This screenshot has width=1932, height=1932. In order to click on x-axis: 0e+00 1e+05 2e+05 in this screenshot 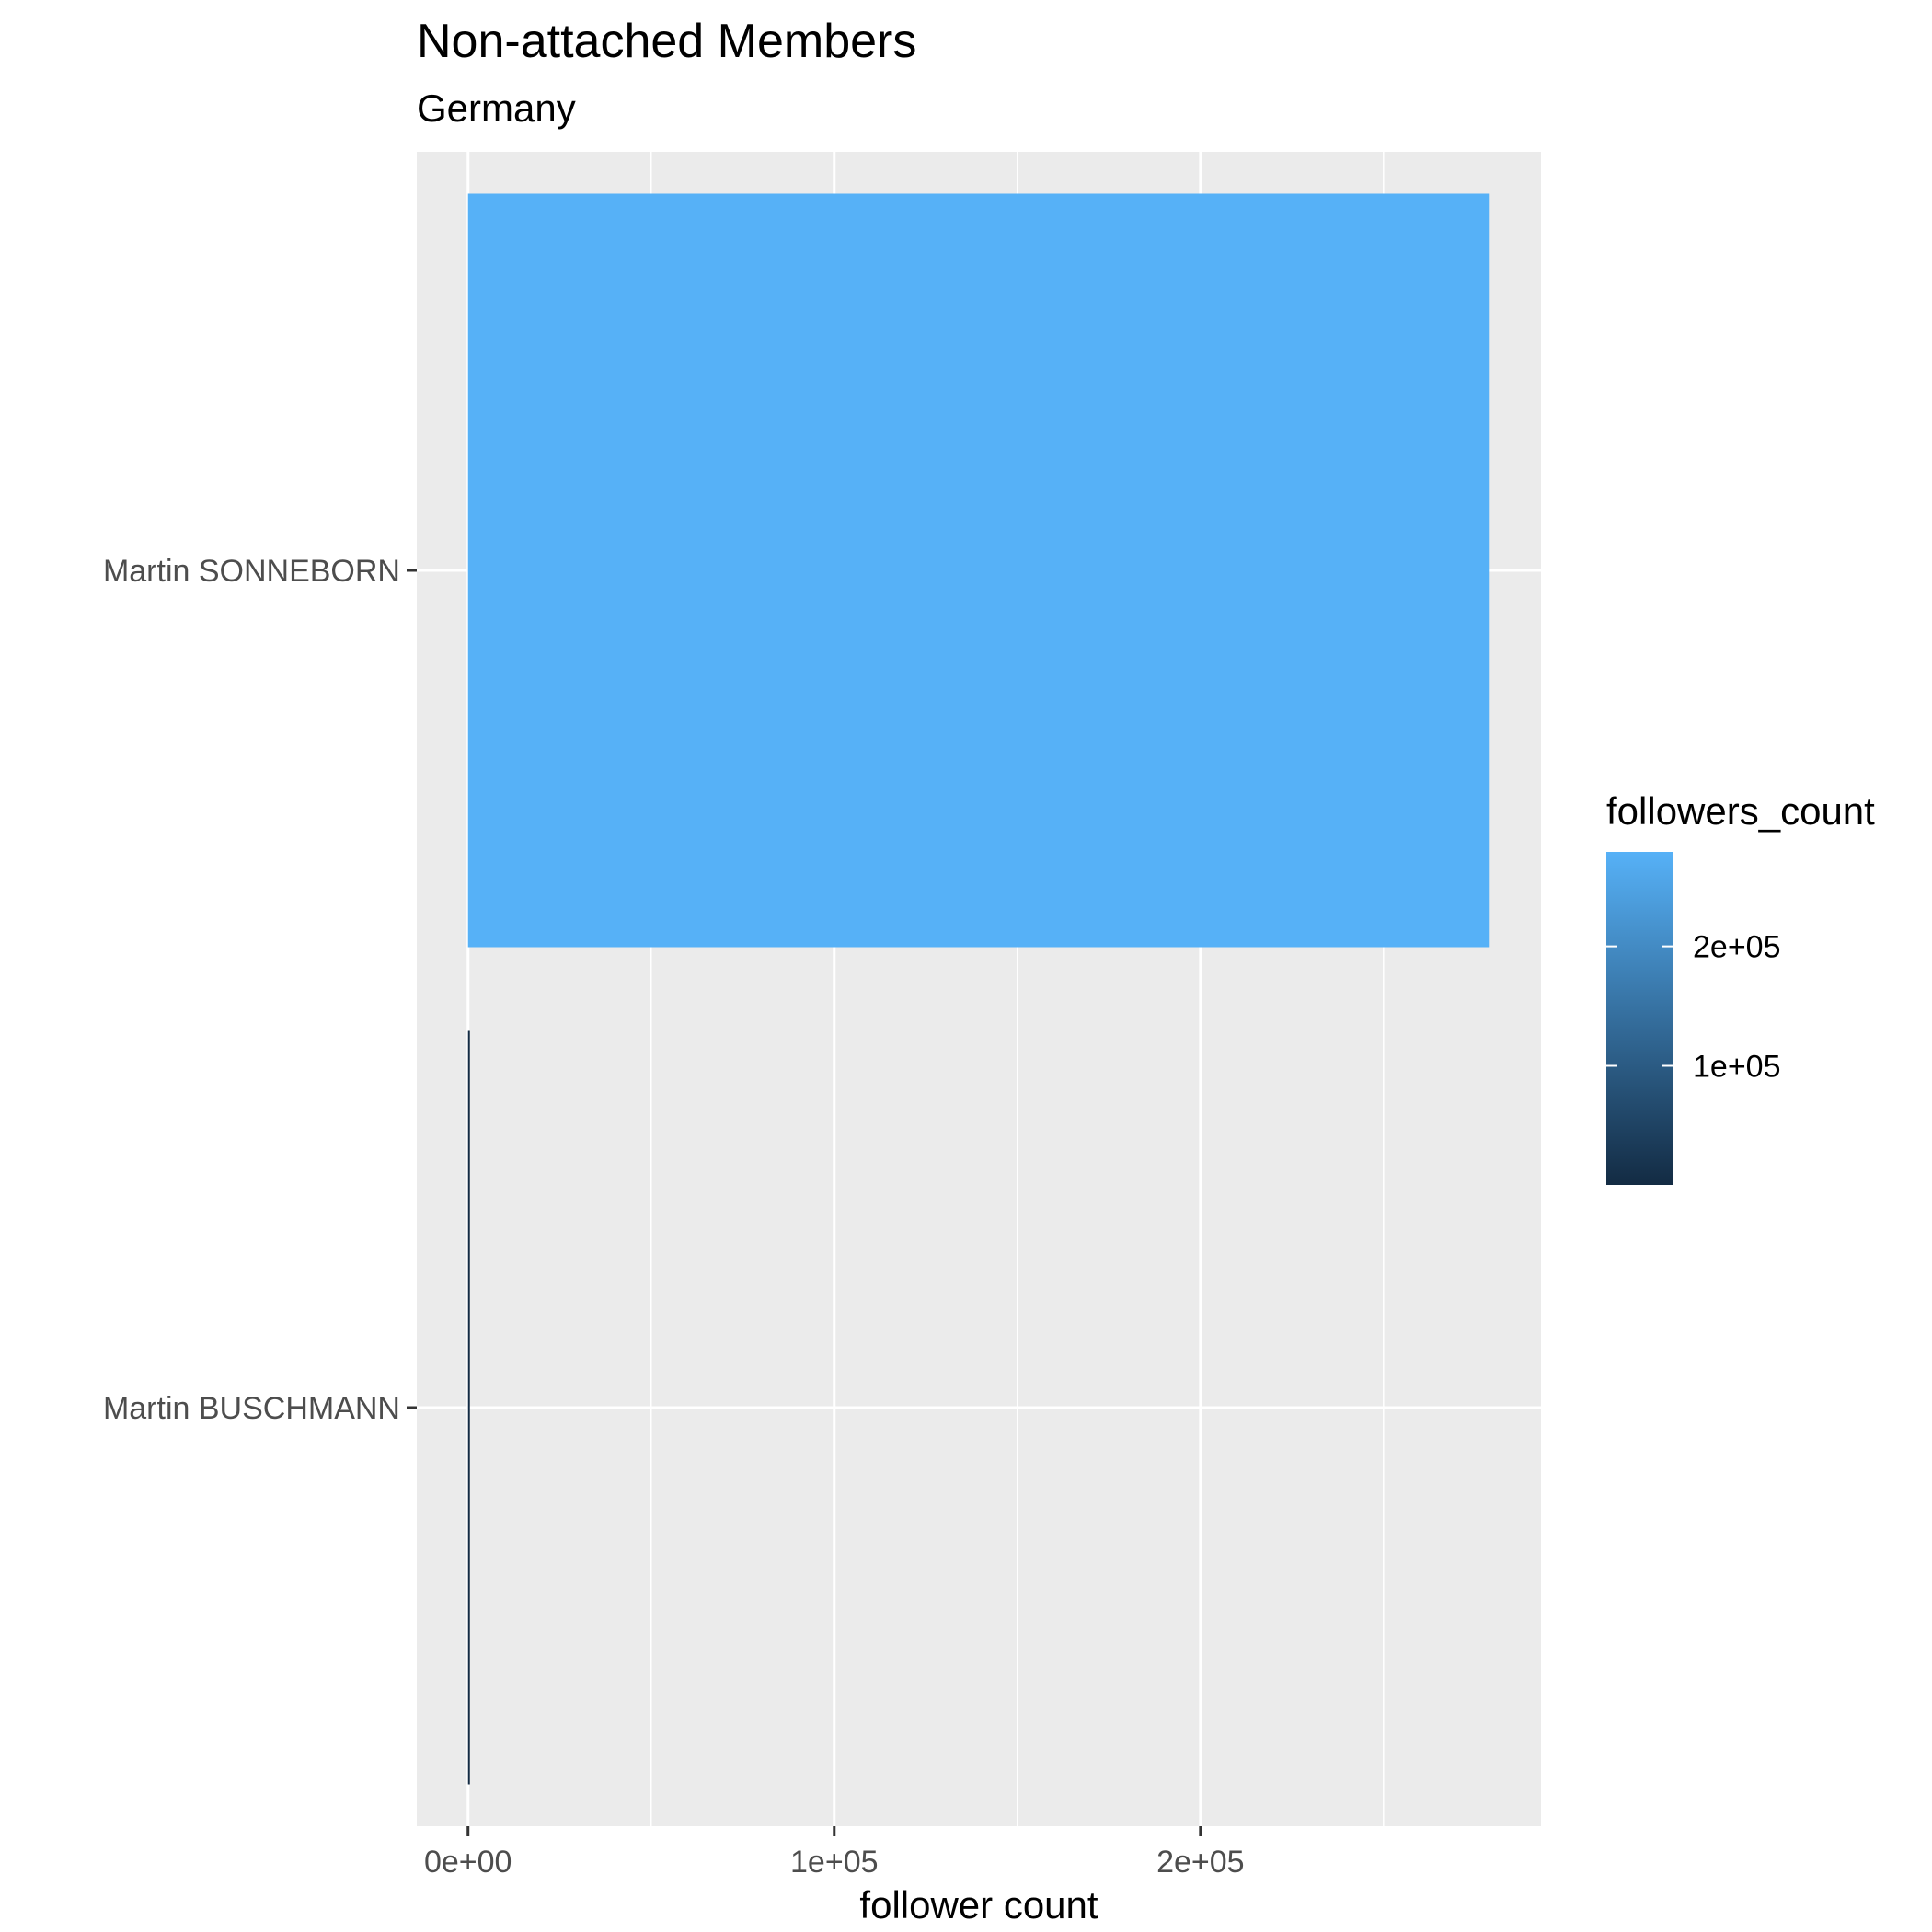, I will do `click(834, 1853)`.